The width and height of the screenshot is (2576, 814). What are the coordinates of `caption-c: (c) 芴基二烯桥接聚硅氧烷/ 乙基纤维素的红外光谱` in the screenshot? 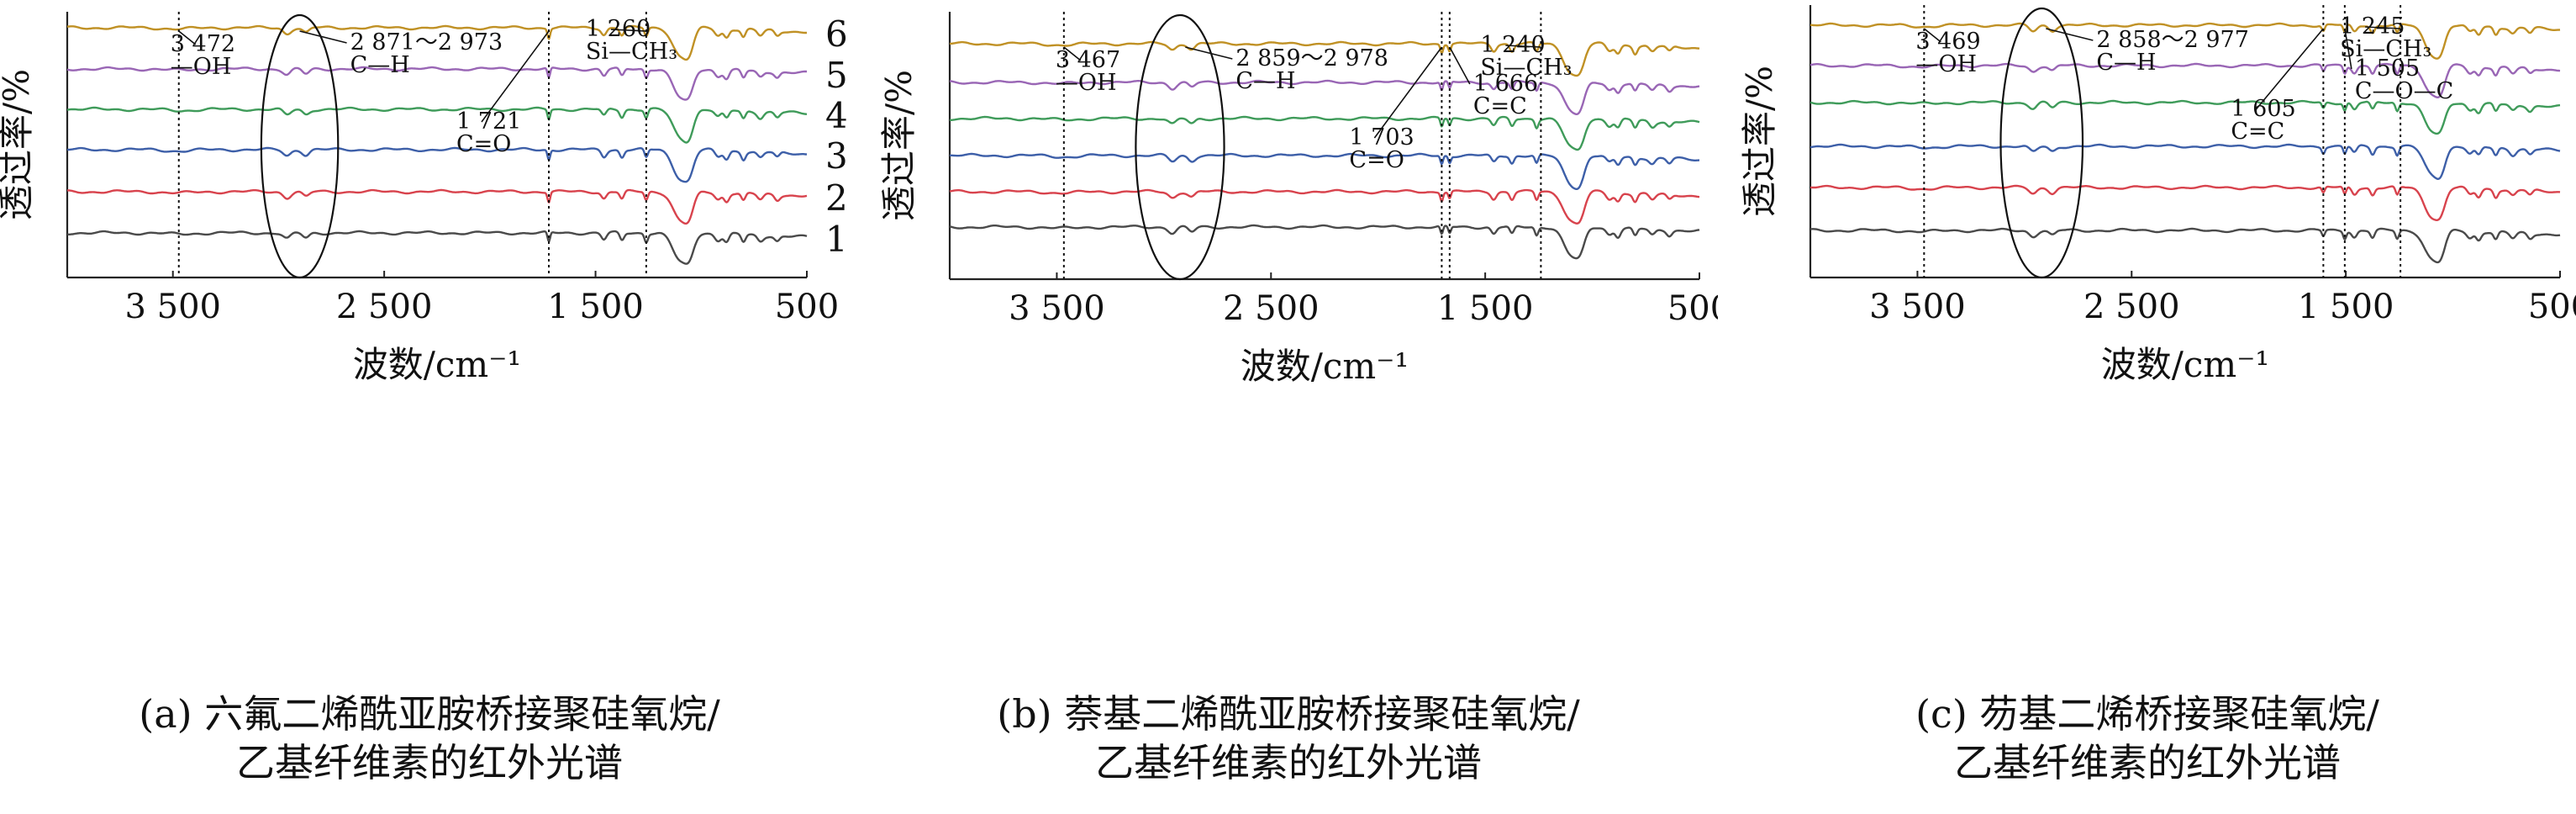 It's located at (2147, 739).